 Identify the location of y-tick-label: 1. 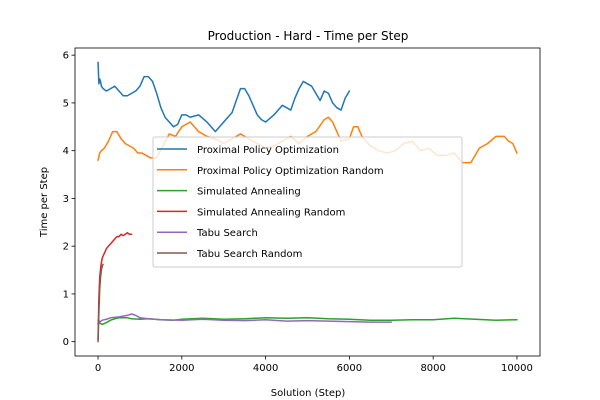
(66, 294).